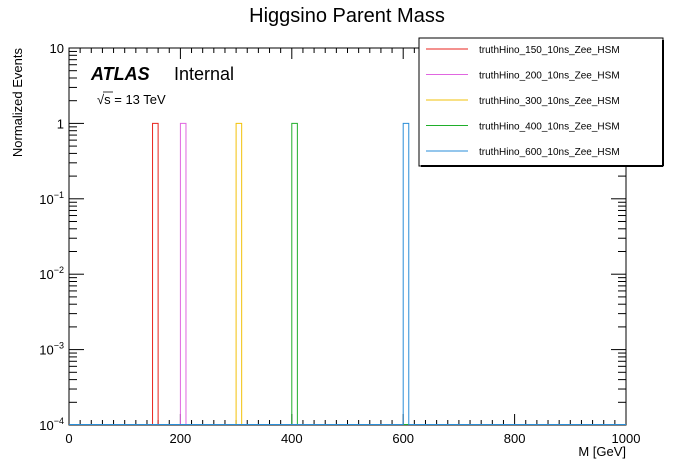 This screenshot has width=696, height=472. I want to click on energy-label: √s = 13 TeV, so click(131, 99).